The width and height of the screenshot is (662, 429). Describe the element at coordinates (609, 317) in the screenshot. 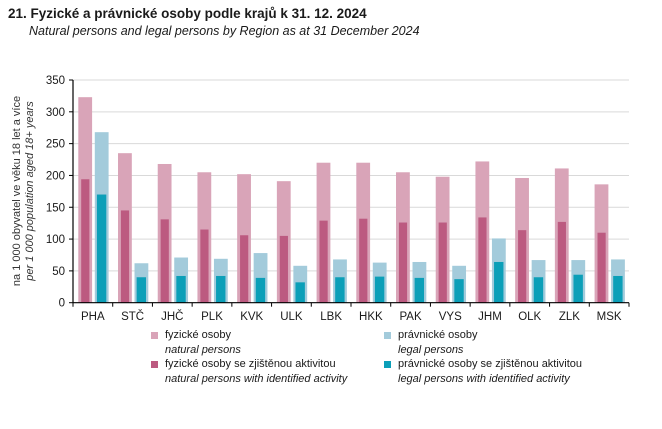

I see `x-tick-label: MSK` at that location.